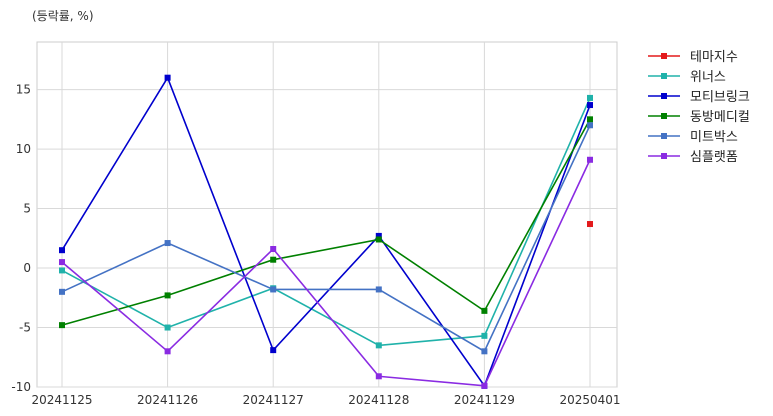 This screenshot has width=773, height=416. I want to click on legend-label: 위너스, so click(708, 77).